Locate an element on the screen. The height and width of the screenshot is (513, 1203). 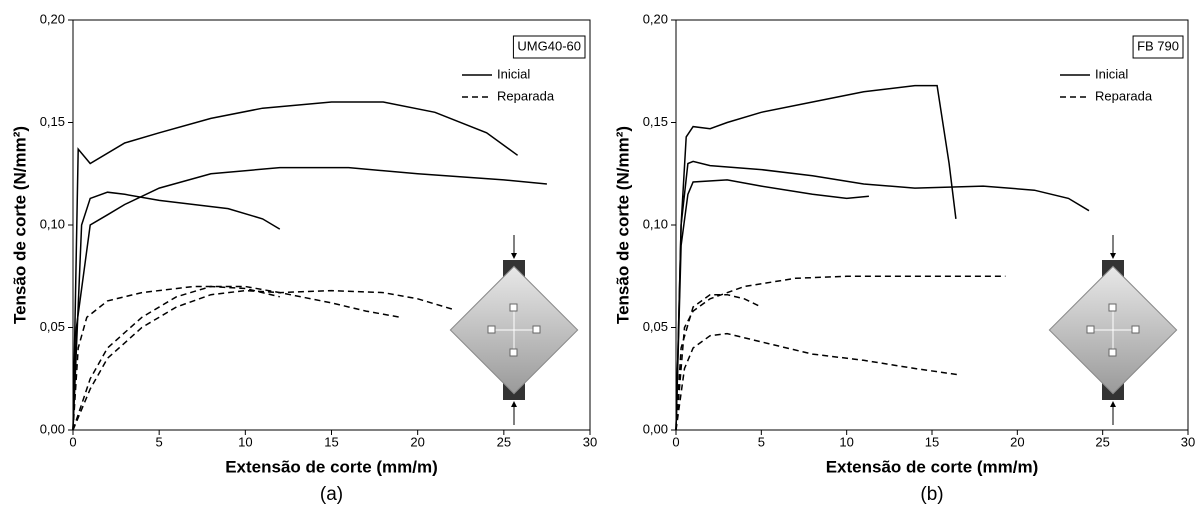
annotation: UMG40-60 is located at coordinates (549, 45).